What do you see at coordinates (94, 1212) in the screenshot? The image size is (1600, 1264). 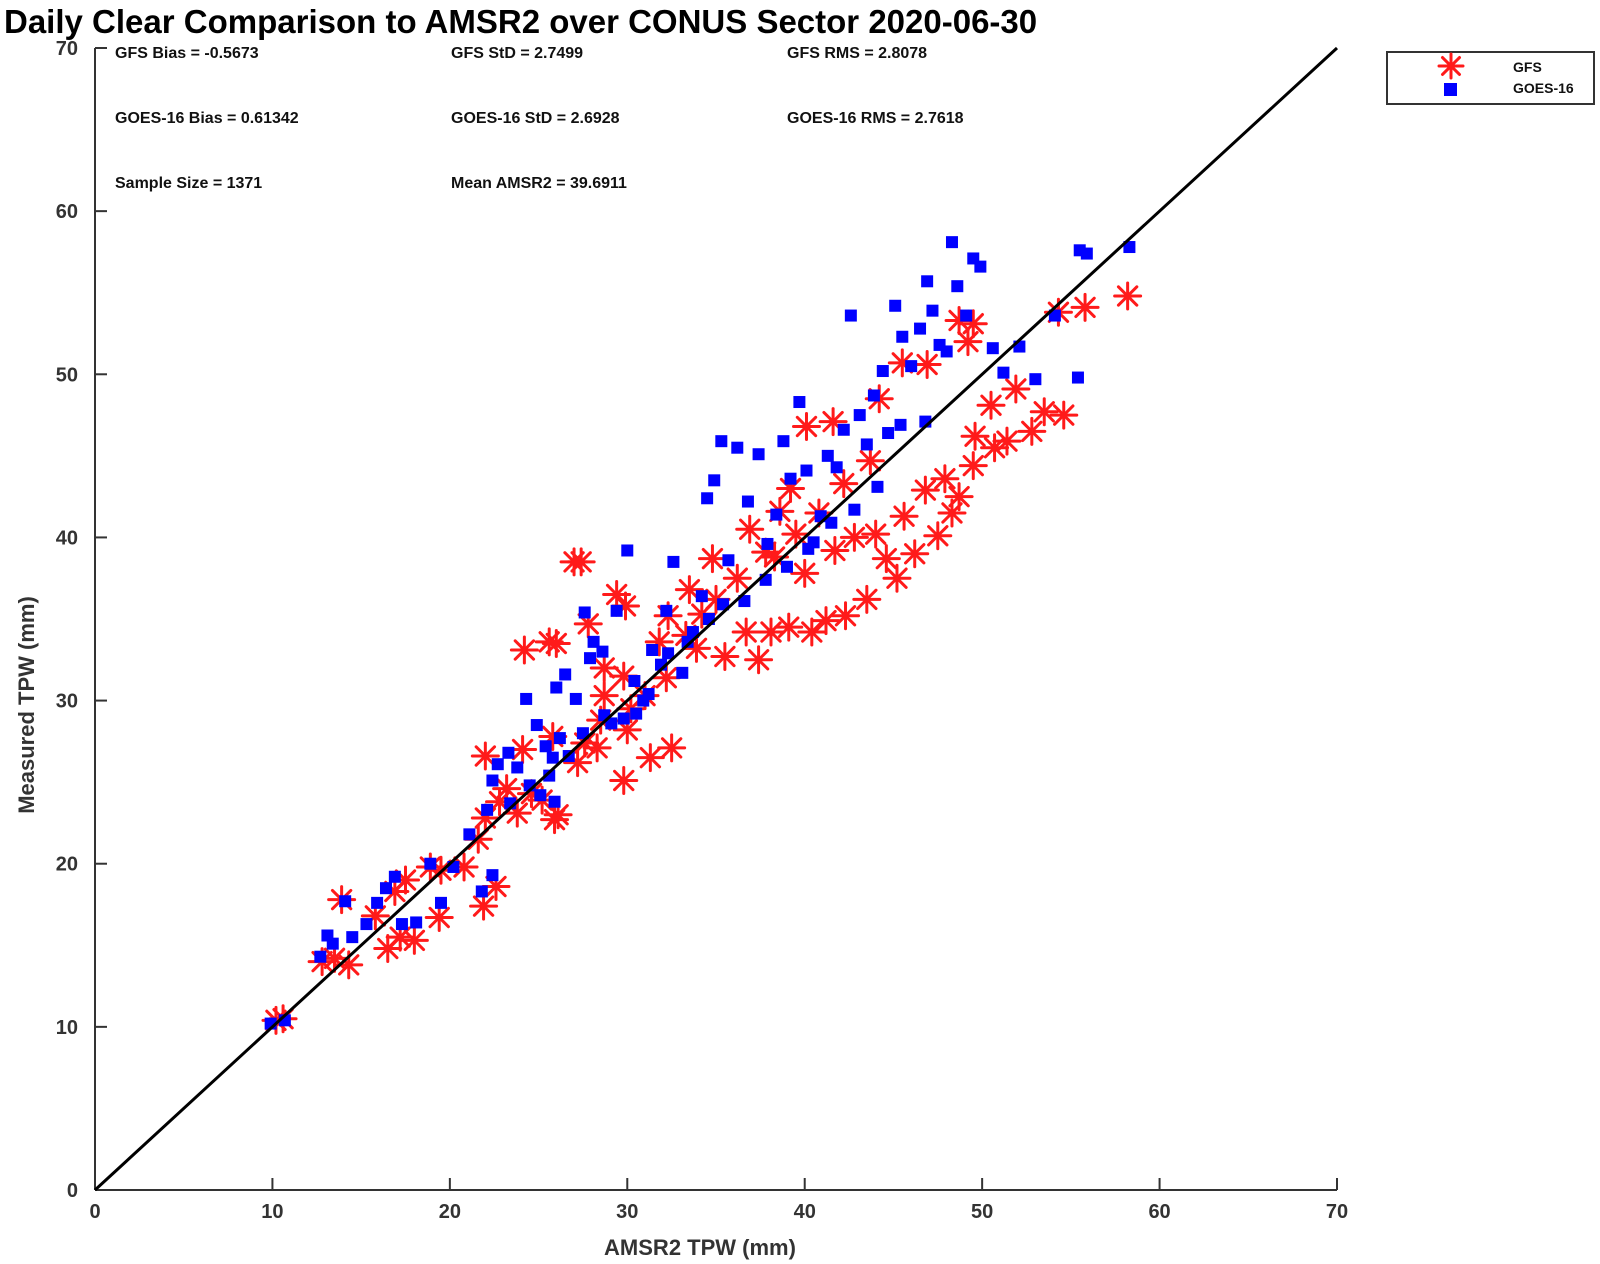 I see `x-tick-label: 0` at bounding box center [94, 1212].